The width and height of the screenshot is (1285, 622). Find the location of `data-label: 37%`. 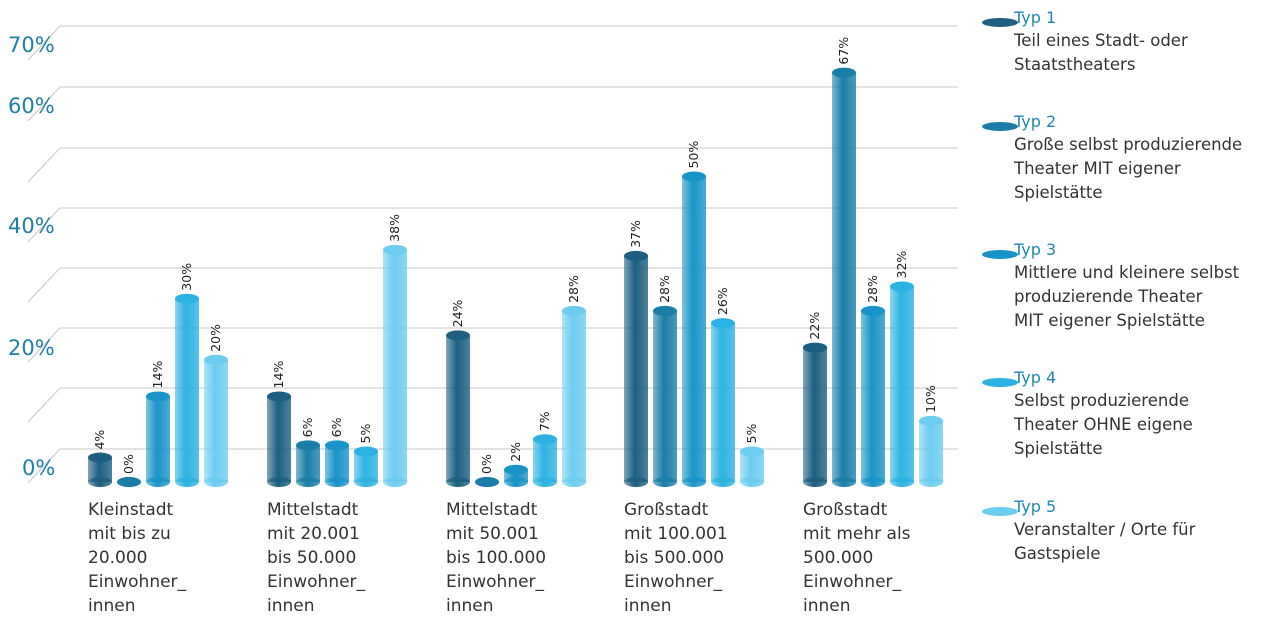

data-label: 37% is located at coordinates (635, 234).